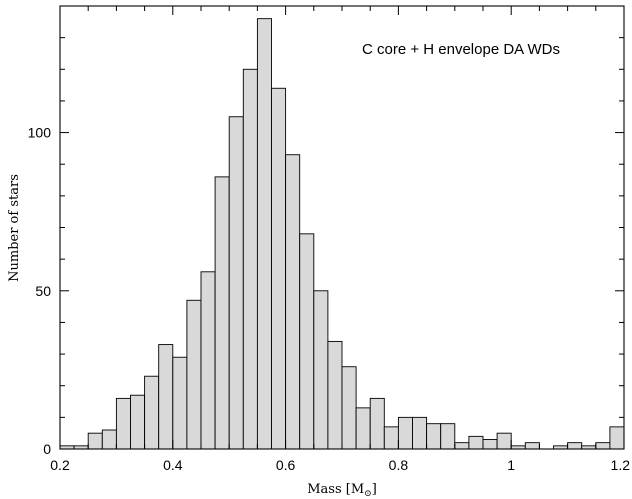 Image resolution: width=632 pixels, height=499 pixels. Describe the element at coordinates (461, 49) in the screenshot. I see `chart-annotation: C core + H envelope DA WDs` at that location.